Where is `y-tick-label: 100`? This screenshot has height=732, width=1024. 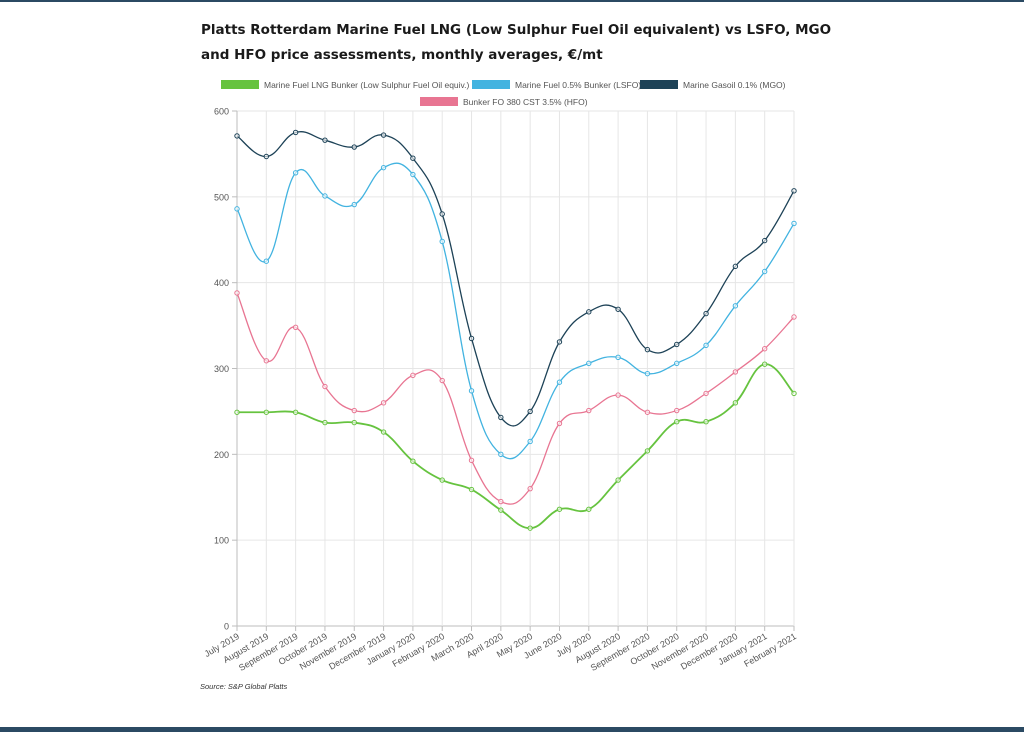 y-tick-label: 100 is located at coordinates (221, 541).